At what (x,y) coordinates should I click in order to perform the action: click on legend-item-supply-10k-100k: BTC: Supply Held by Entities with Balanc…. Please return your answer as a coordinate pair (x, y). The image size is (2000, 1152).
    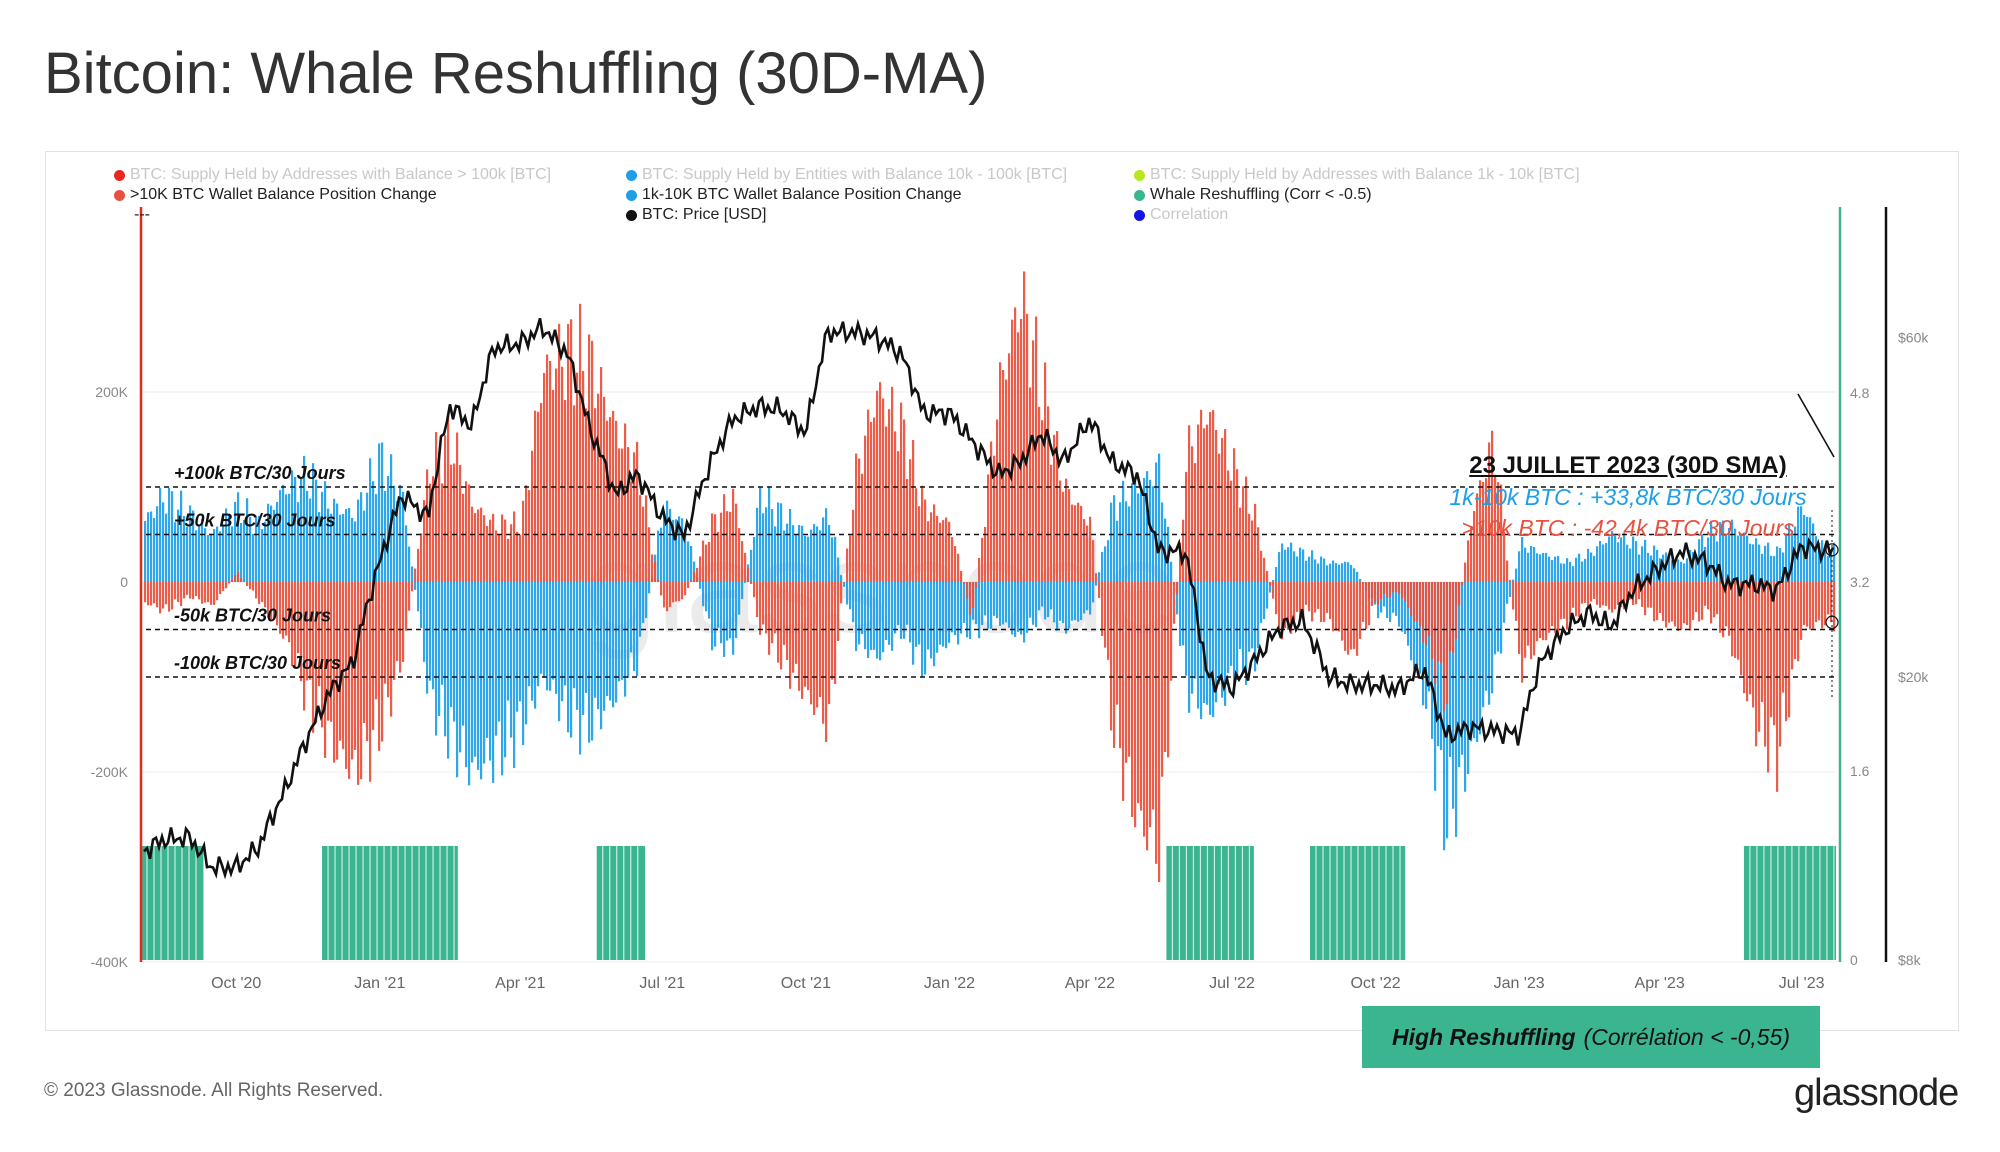
    Looking at the image, I should click on (846, 175).